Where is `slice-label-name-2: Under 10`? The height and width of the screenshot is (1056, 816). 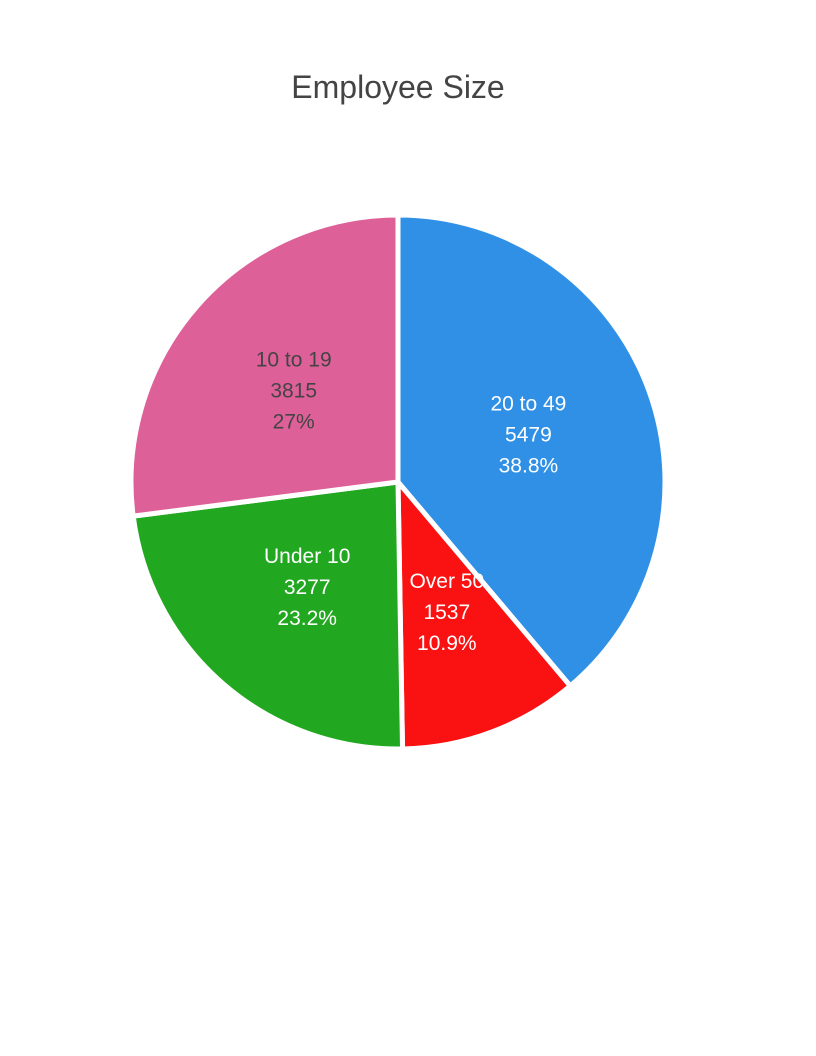
slice-label-name-2: Under 10 is located at coordinates (307, 556).